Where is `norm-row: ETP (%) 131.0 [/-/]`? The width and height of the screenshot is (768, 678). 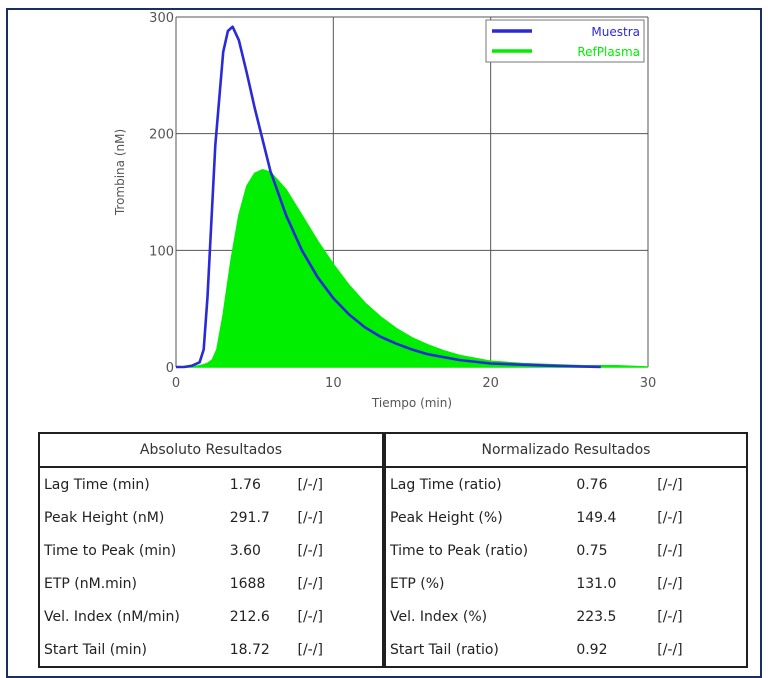 norm-row: ETP (%) 131.0 [/-/] is located at coordinates (566, 583).